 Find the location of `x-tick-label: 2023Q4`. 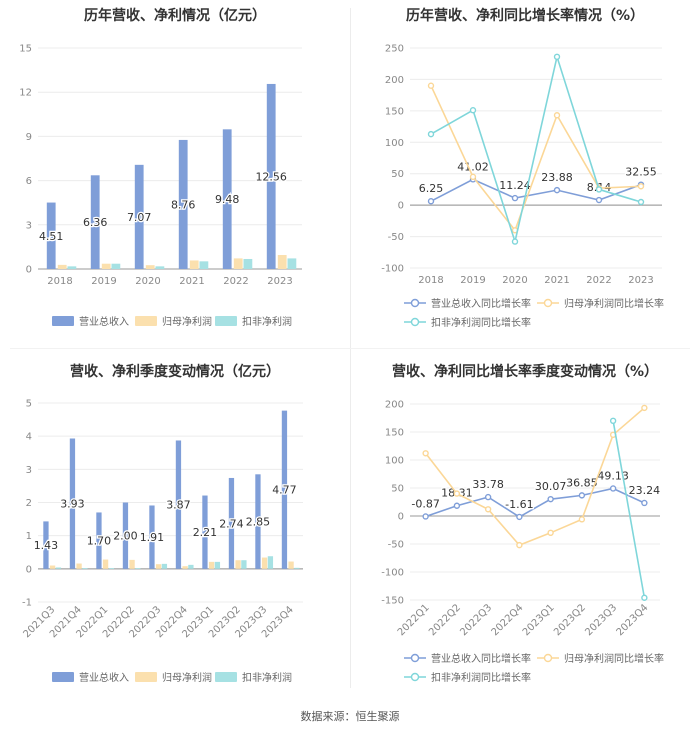

x-tick-label: 2023Q4 is located at coordinates (633, 620).